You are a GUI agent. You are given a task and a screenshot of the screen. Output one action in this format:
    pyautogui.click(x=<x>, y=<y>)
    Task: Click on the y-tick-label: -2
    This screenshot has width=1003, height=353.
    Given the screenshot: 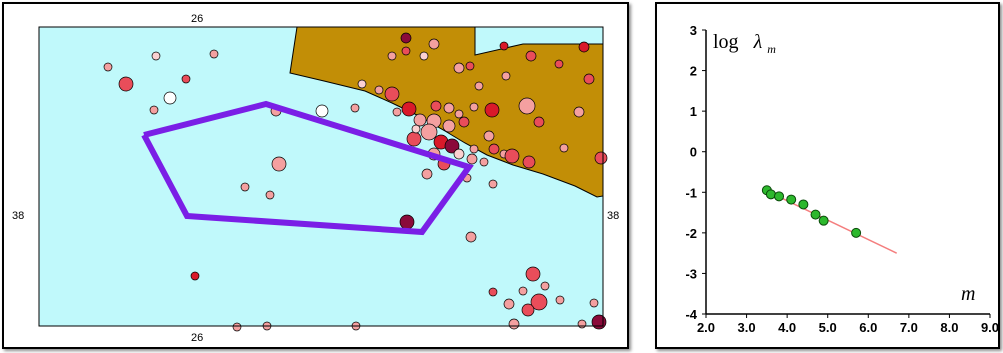 What is the action you would take?
    pyautogui.click(x=691, y=233)
    